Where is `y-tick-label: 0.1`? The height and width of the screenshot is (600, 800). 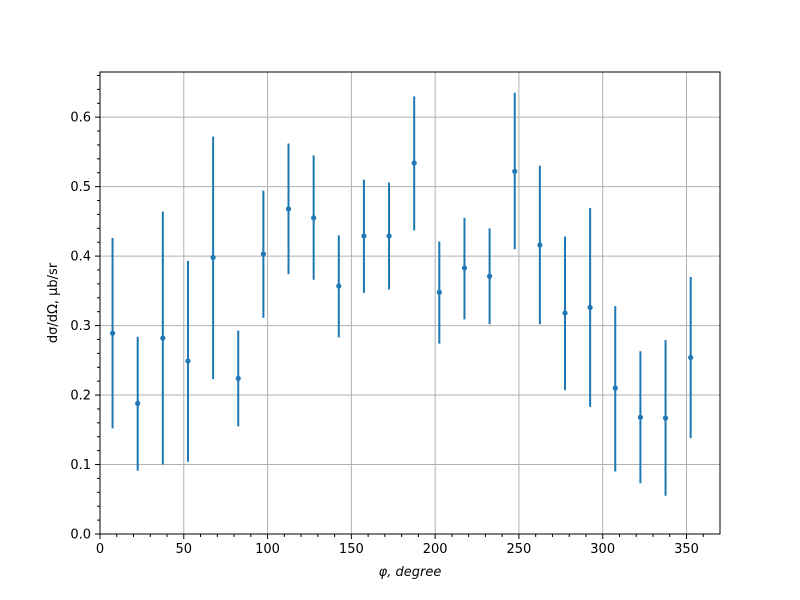
y-tick-label: 0.1 is located at coordinates (80, 465).